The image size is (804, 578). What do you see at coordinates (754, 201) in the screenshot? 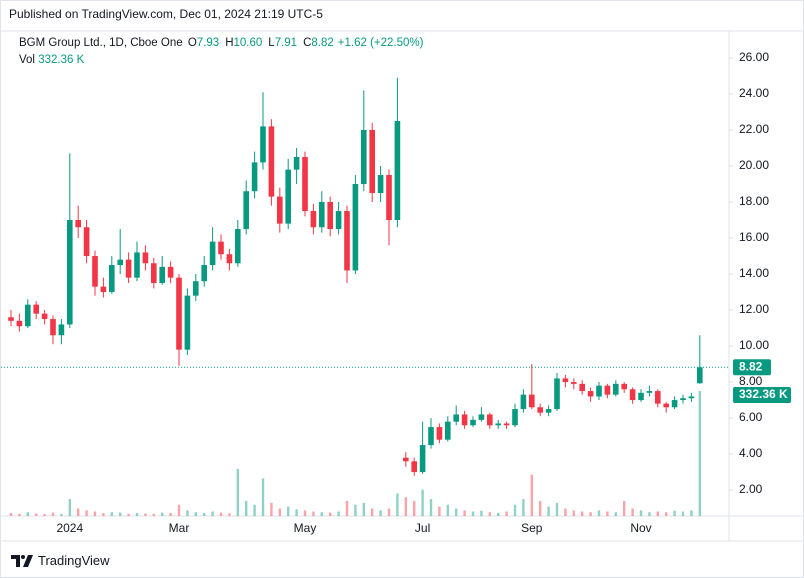
I see `y-tick-label: 18.00` at bounding box center [754, 201].